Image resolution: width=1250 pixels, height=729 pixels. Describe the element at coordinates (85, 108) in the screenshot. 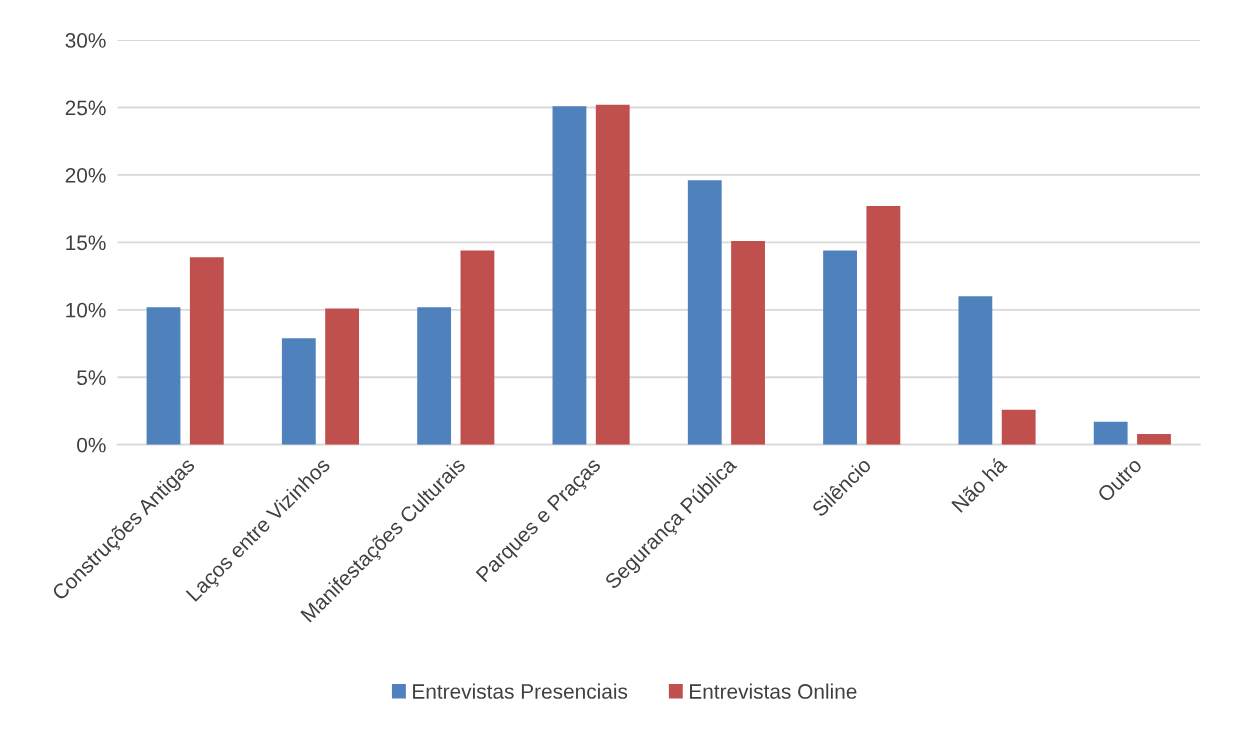

I see `y-tick-label: 25%` at that location.